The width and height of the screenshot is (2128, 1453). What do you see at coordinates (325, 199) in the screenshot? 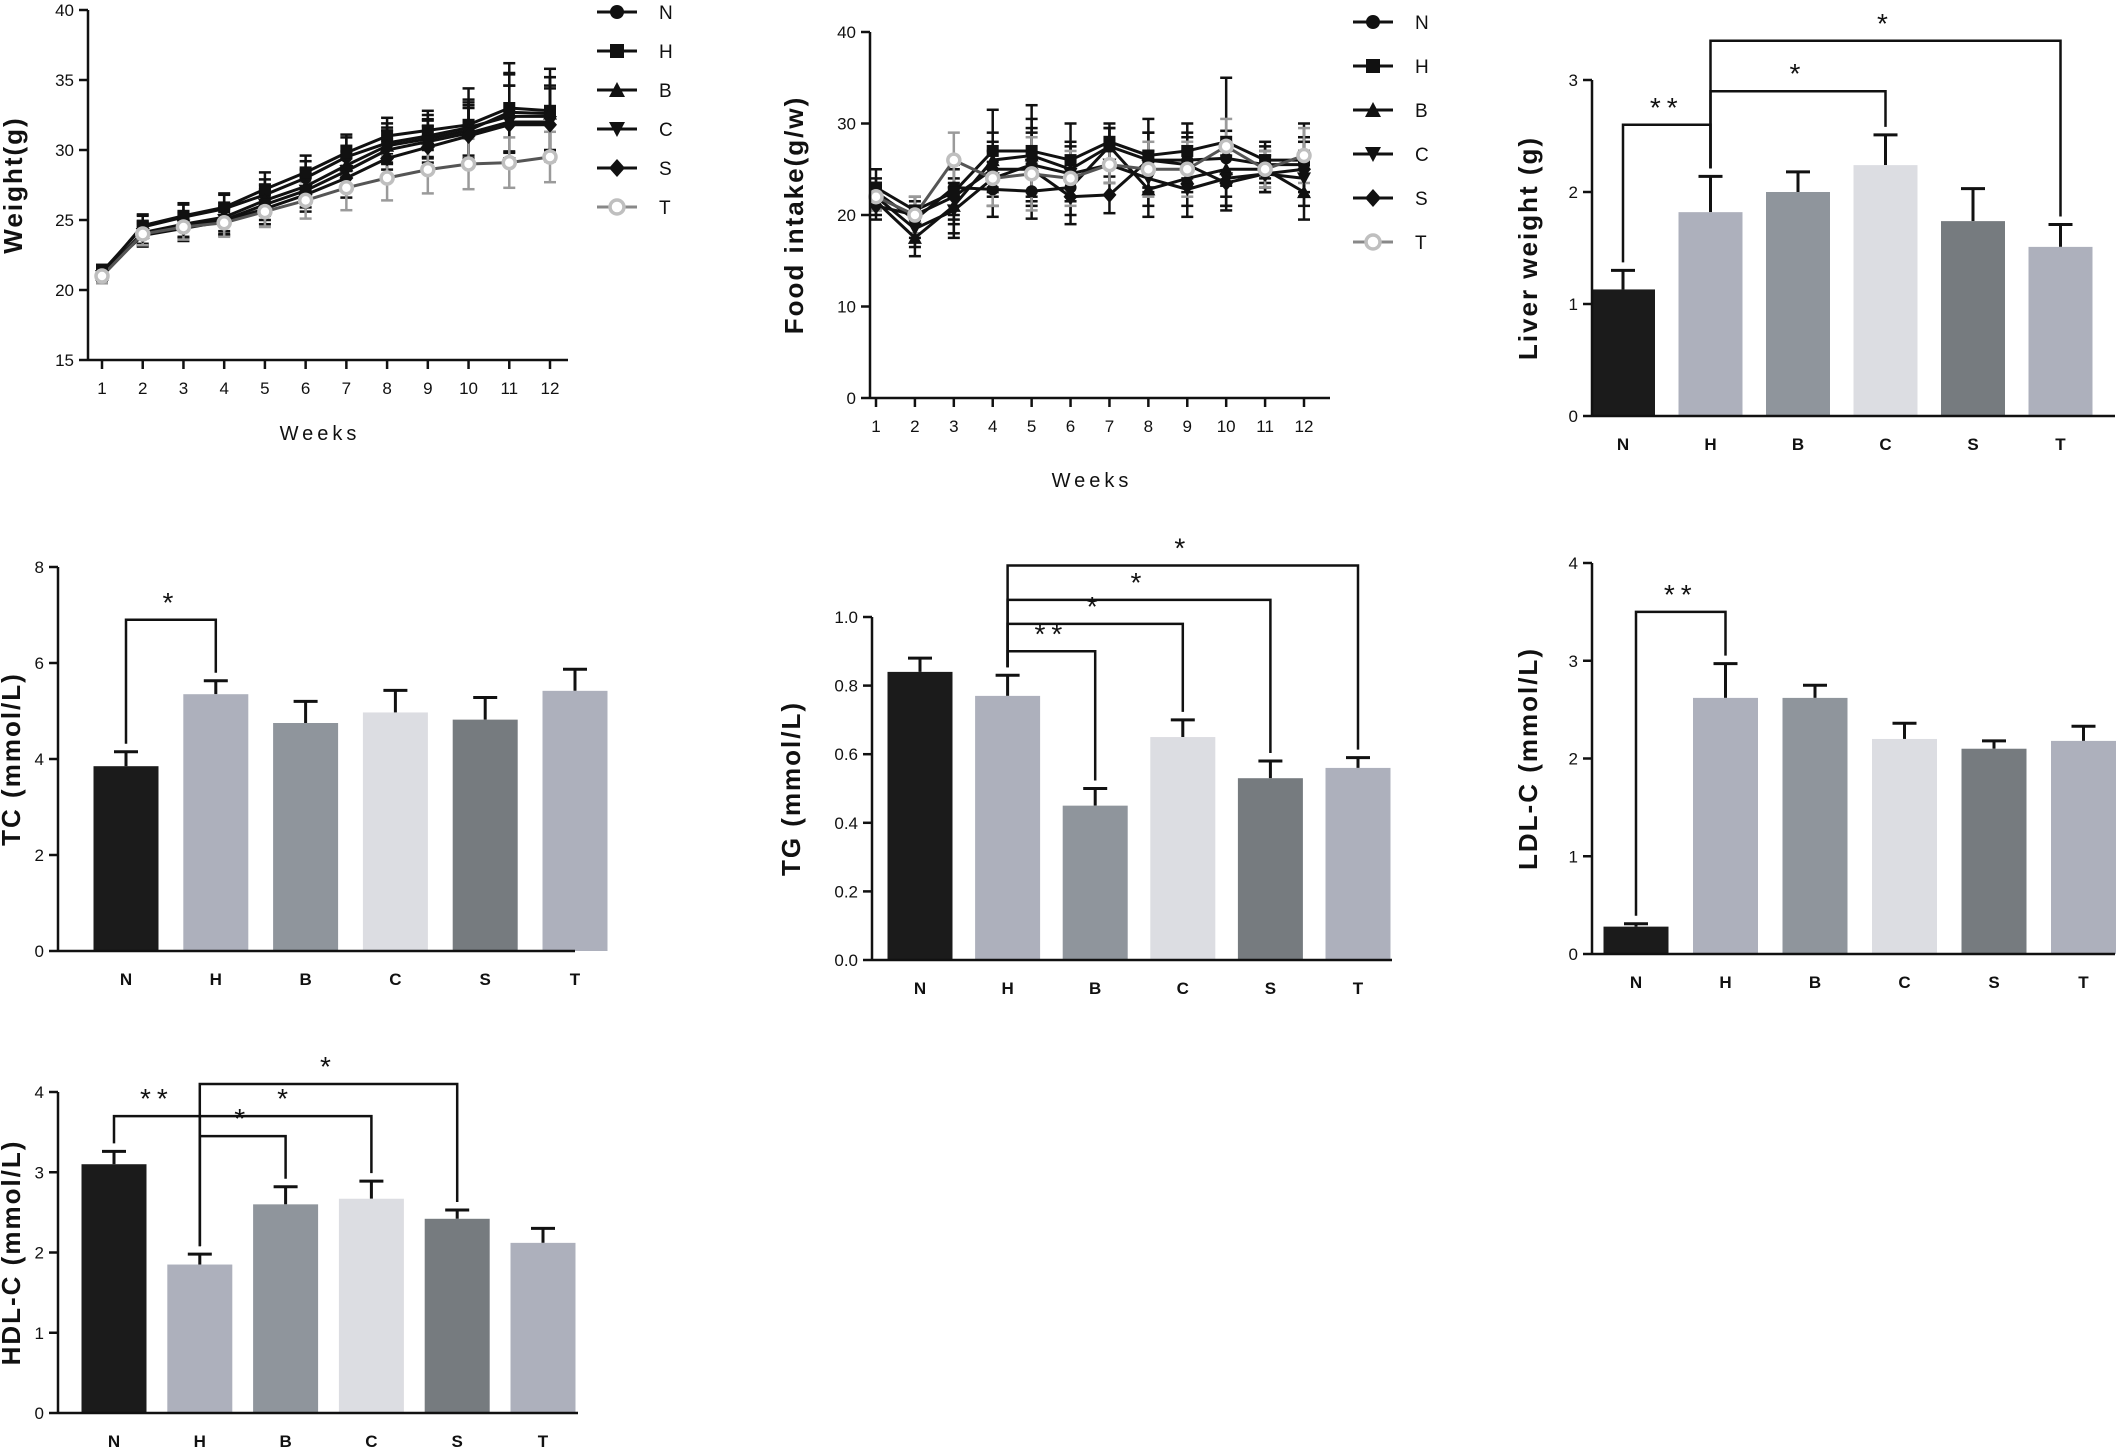
I see `series-line-S` at bounding box center [325, 199].